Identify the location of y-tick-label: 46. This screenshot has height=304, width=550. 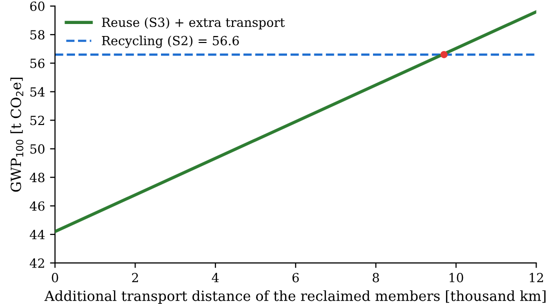
(37, 206).